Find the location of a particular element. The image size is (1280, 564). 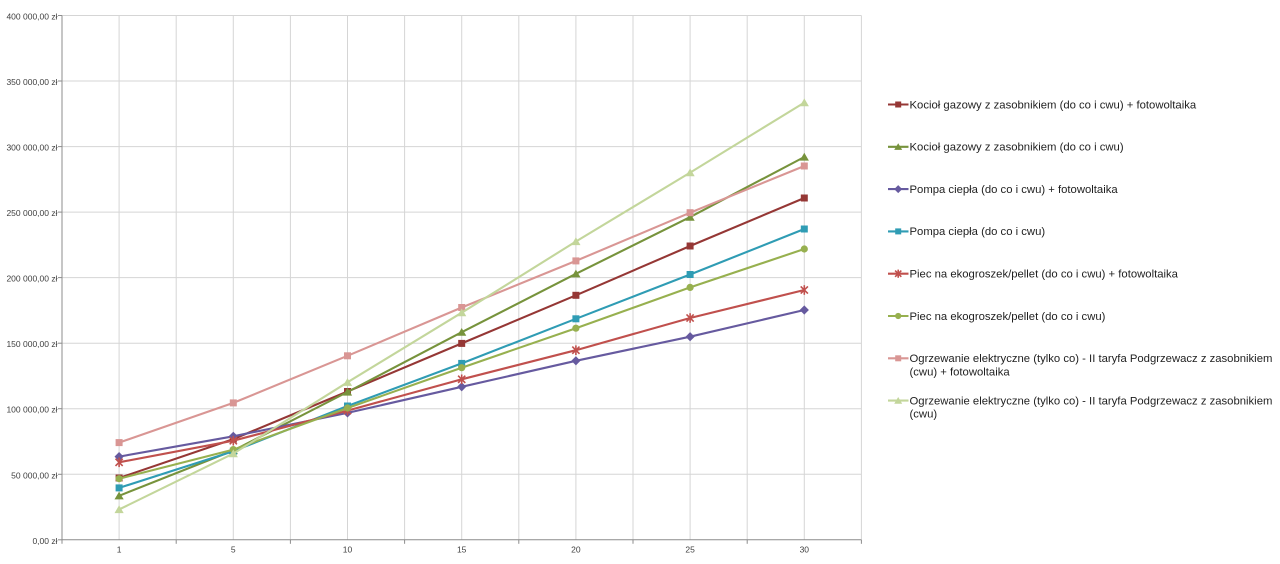

svg-text: 20 is located at coordinates (576, 550).